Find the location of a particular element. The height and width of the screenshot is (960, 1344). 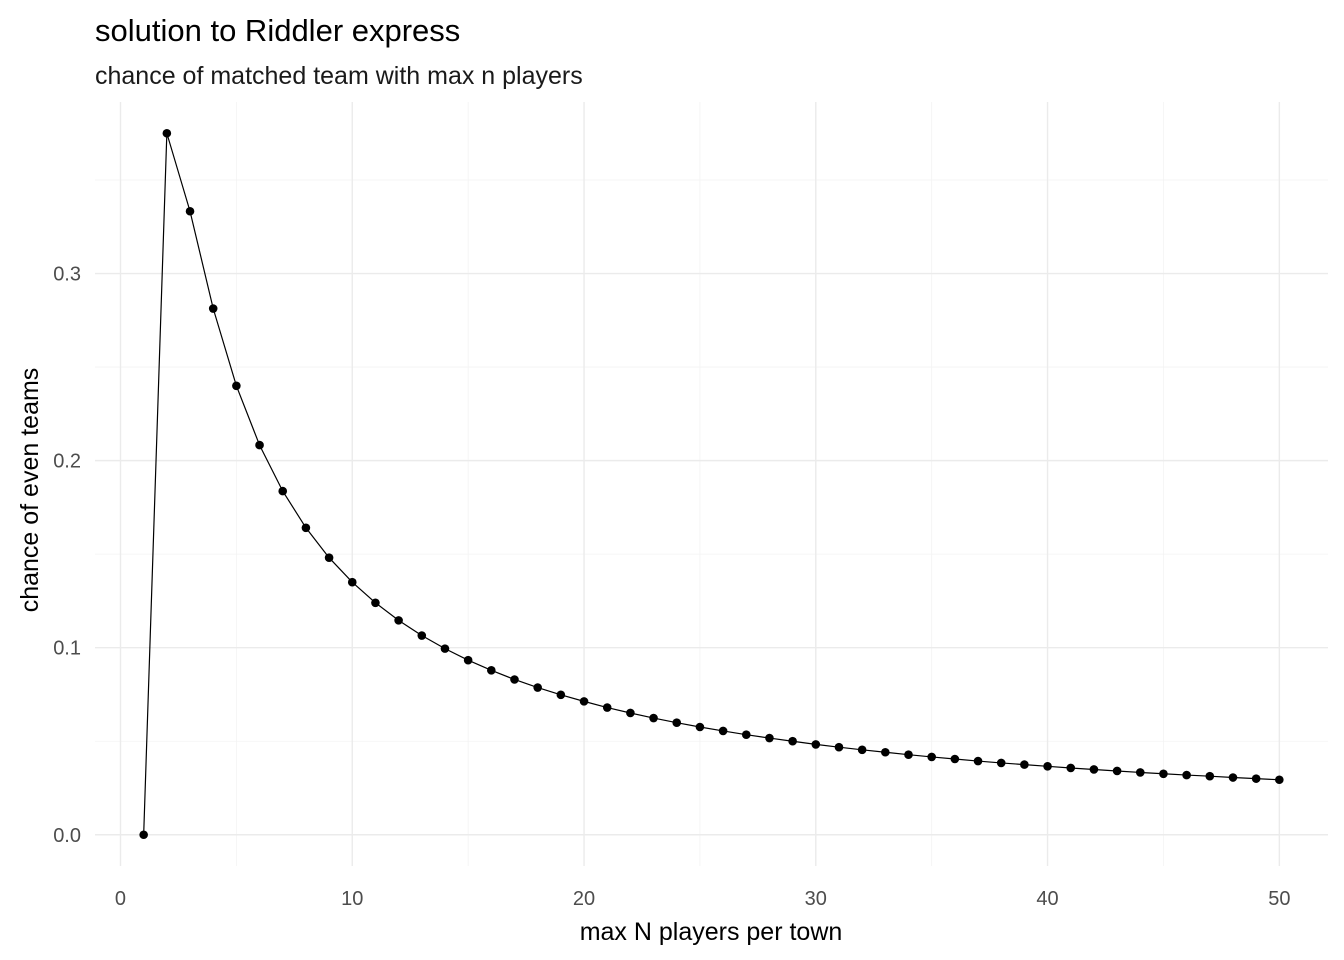

y-tick-label: 0.3 is located at coordinates (67, 275).